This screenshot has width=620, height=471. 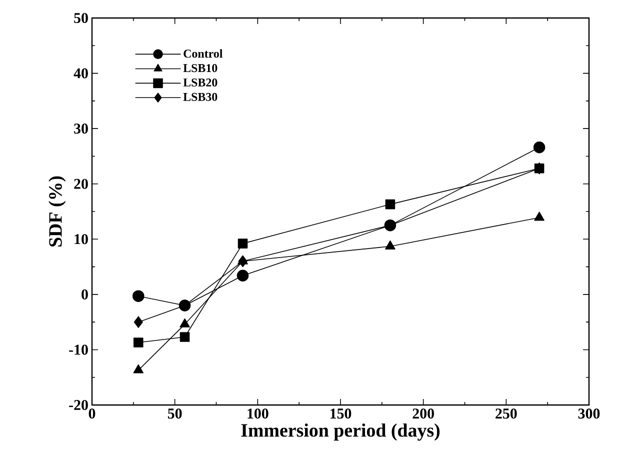 What do you see at coordinates (81, 18) in the screenshot?
I see `y-tick-label: 50` at bounding box center [81, 18].